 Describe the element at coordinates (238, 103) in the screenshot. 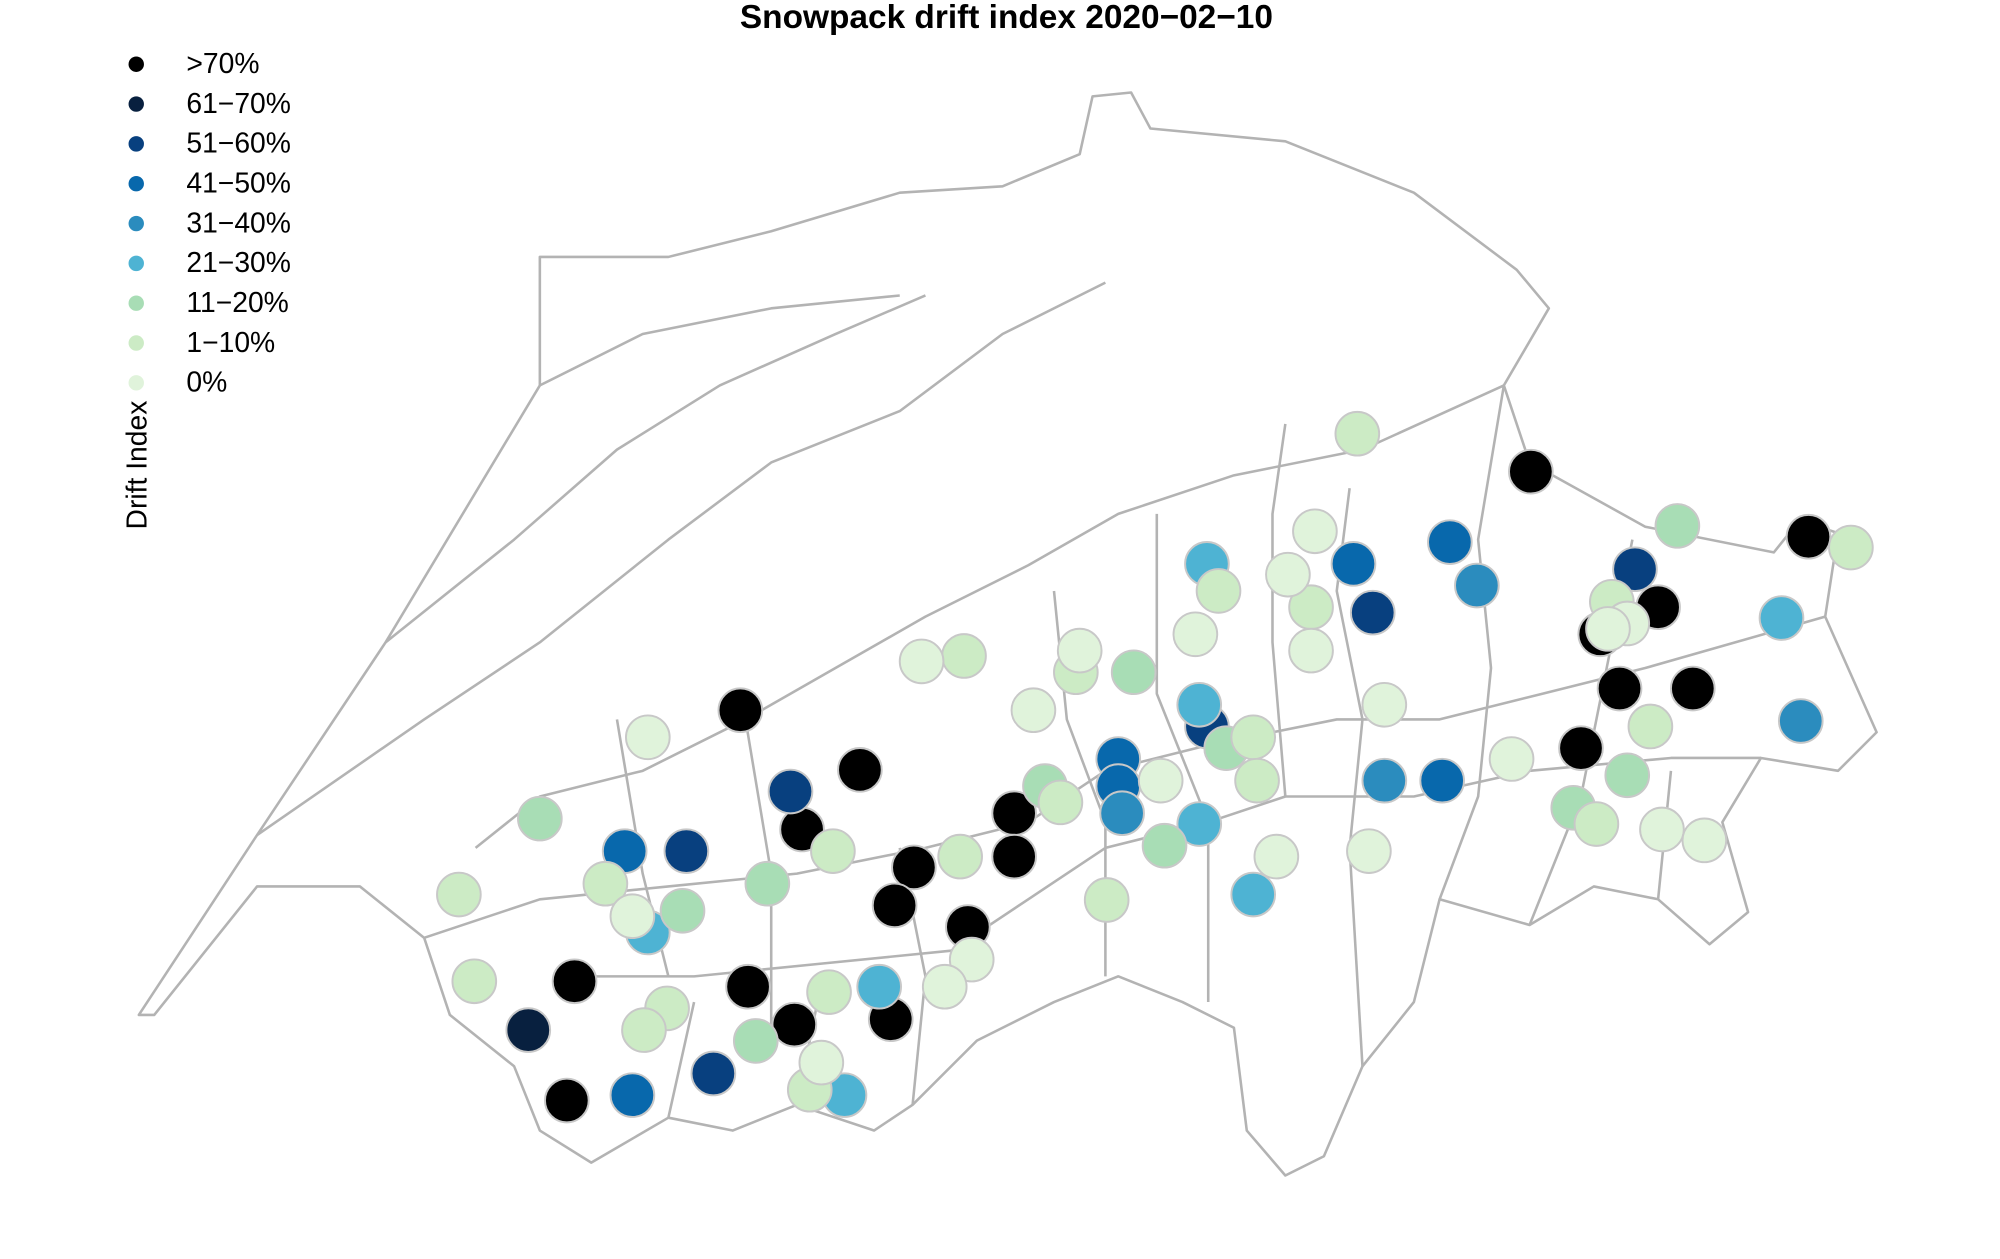

I see `legend-label: 61−70%` at that location.